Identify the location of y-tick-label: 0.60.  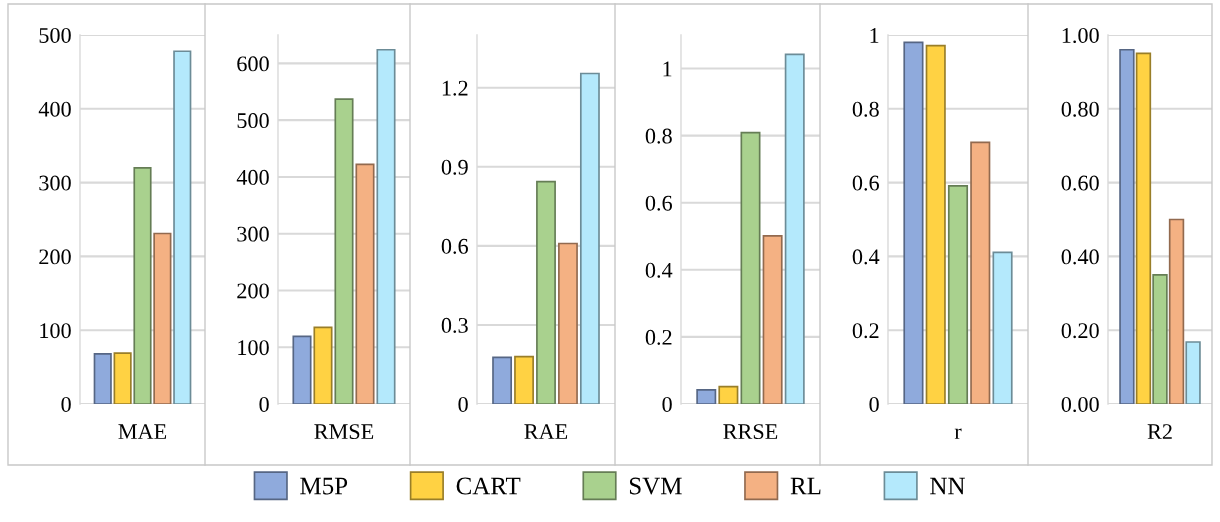
(1080, 183).